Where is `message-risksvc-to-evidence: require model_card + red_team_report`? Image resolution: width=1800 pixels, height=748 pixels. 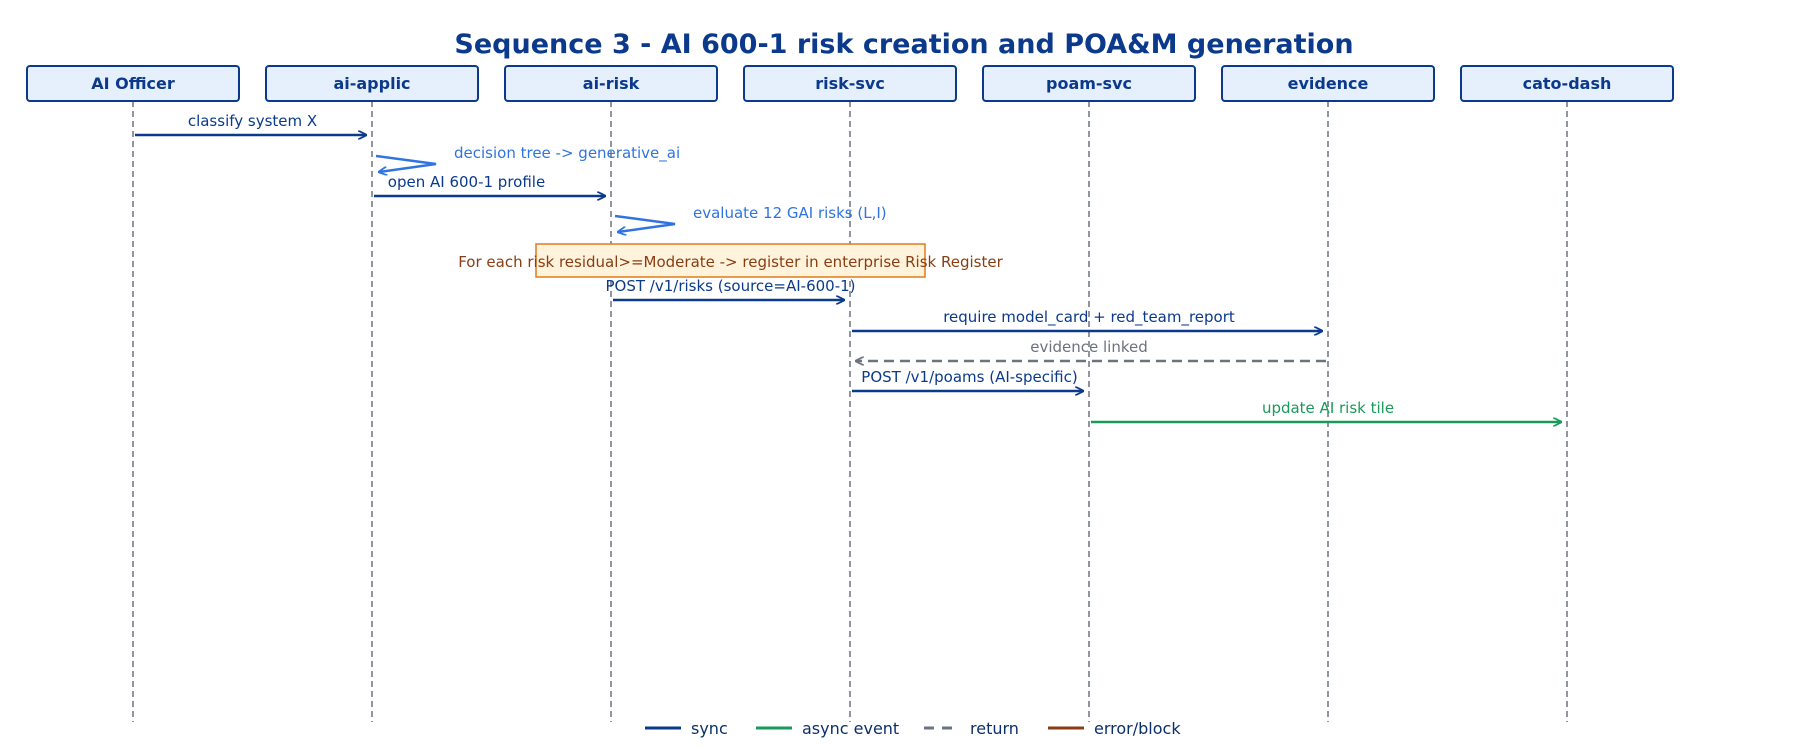 message-risksvc-to-evidence: require model_card + red_team_report is located at coordinates (1087, 319).